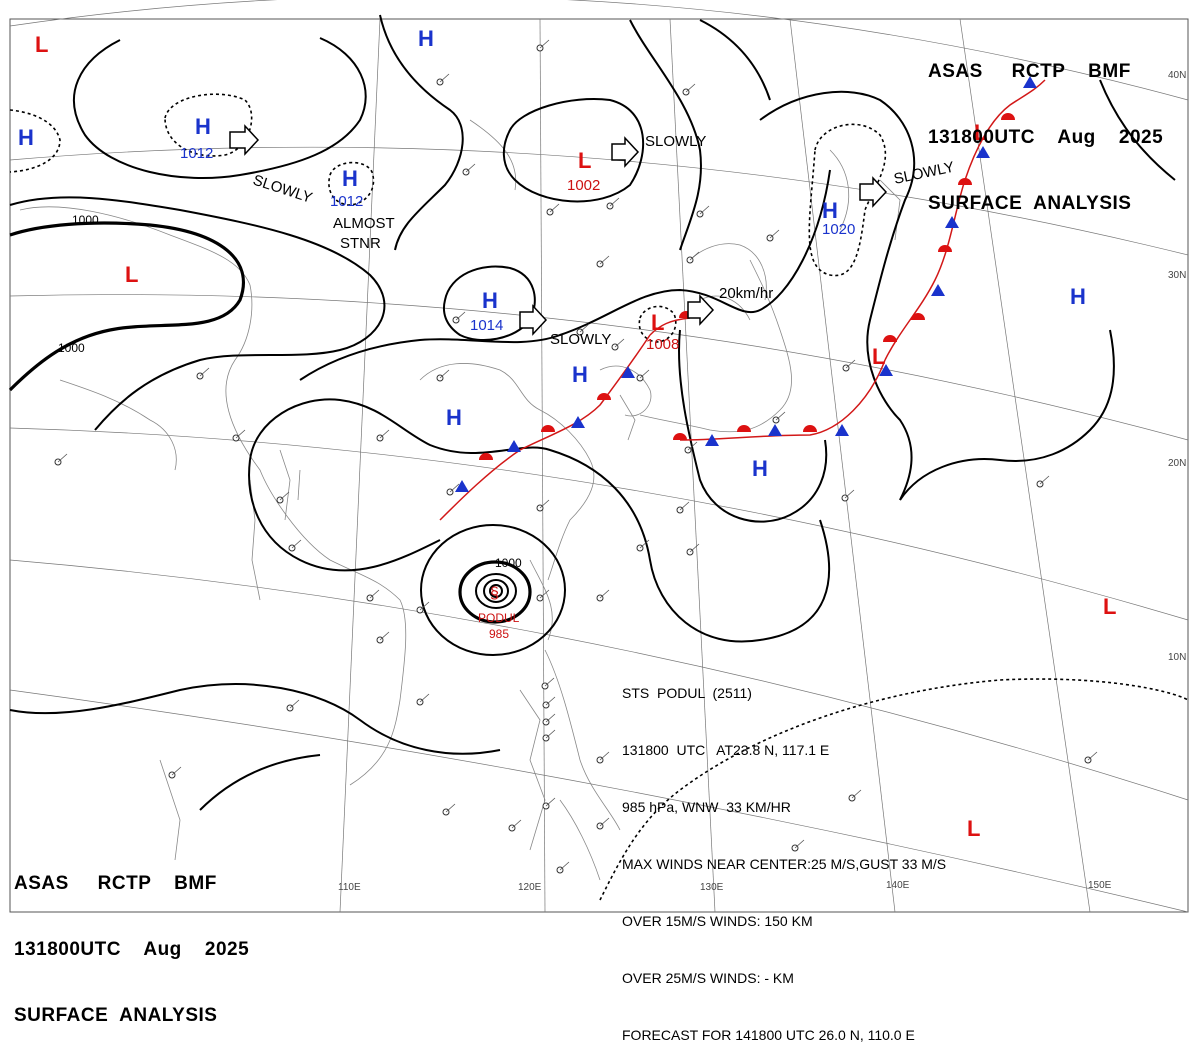 This screenshot has width=1200, height=1064. What do you see at coordinates (349, 887) in the screenshot?
I see `lon-label: 110E` at bounding box center [349, 887].